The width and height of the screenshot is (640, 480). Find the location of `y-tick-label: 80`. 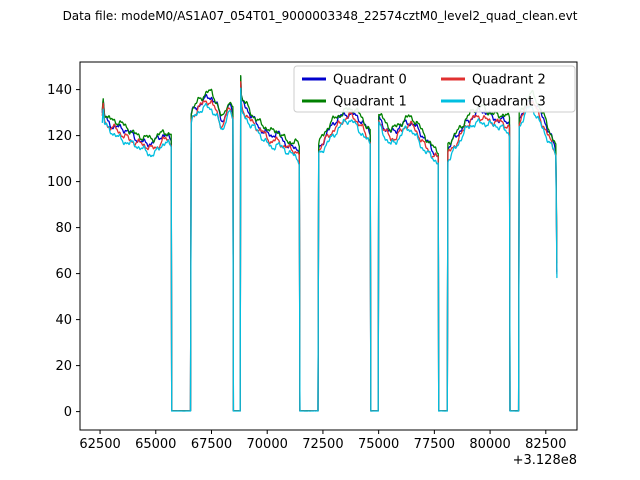

y-tick-label: 80 is located at coordinates (63, 228).